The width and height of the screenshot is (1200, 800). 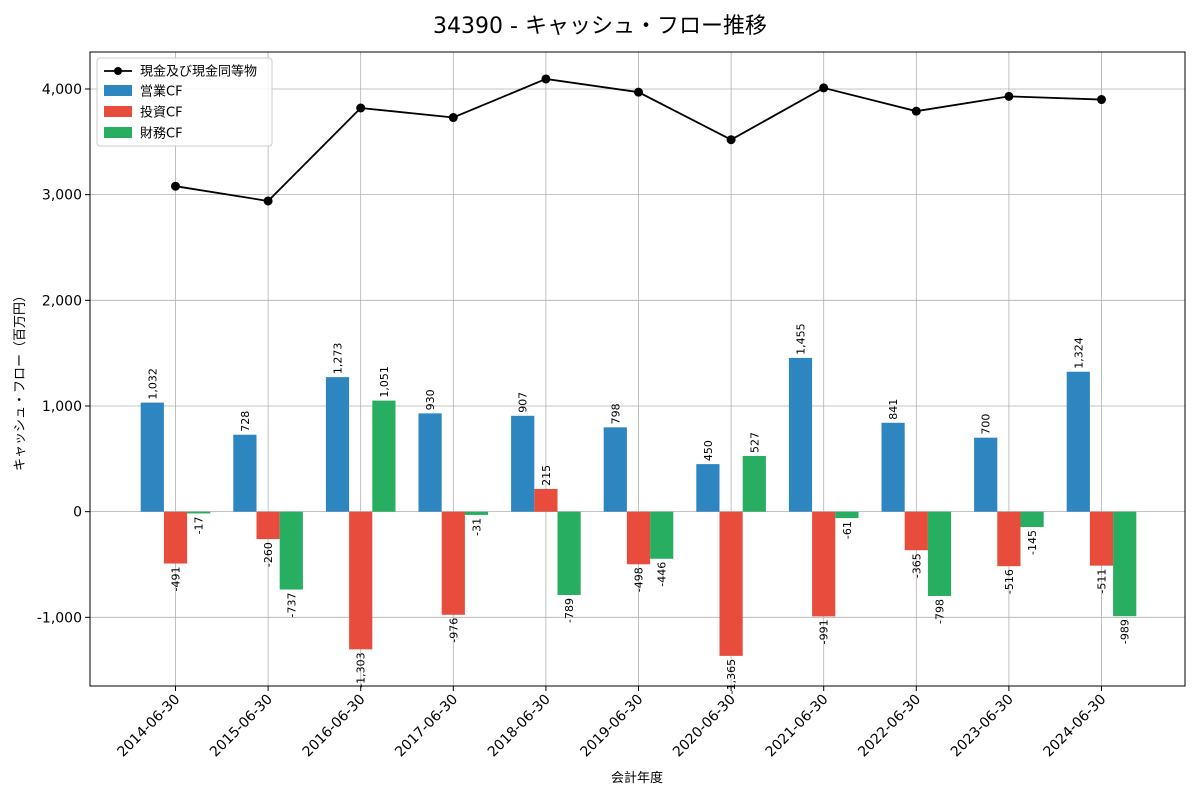 What do you see at coordinates (569, 610) in the screenshot?
I see `bar-value-label: -789` at bounding box center [569, 610].